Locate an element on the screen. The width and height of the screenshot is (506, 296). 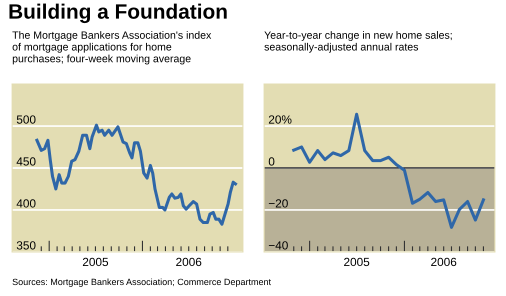
source-note: Sources: Mortgage Bankers Association; Commerce Department is located at coordinates (141, 282).